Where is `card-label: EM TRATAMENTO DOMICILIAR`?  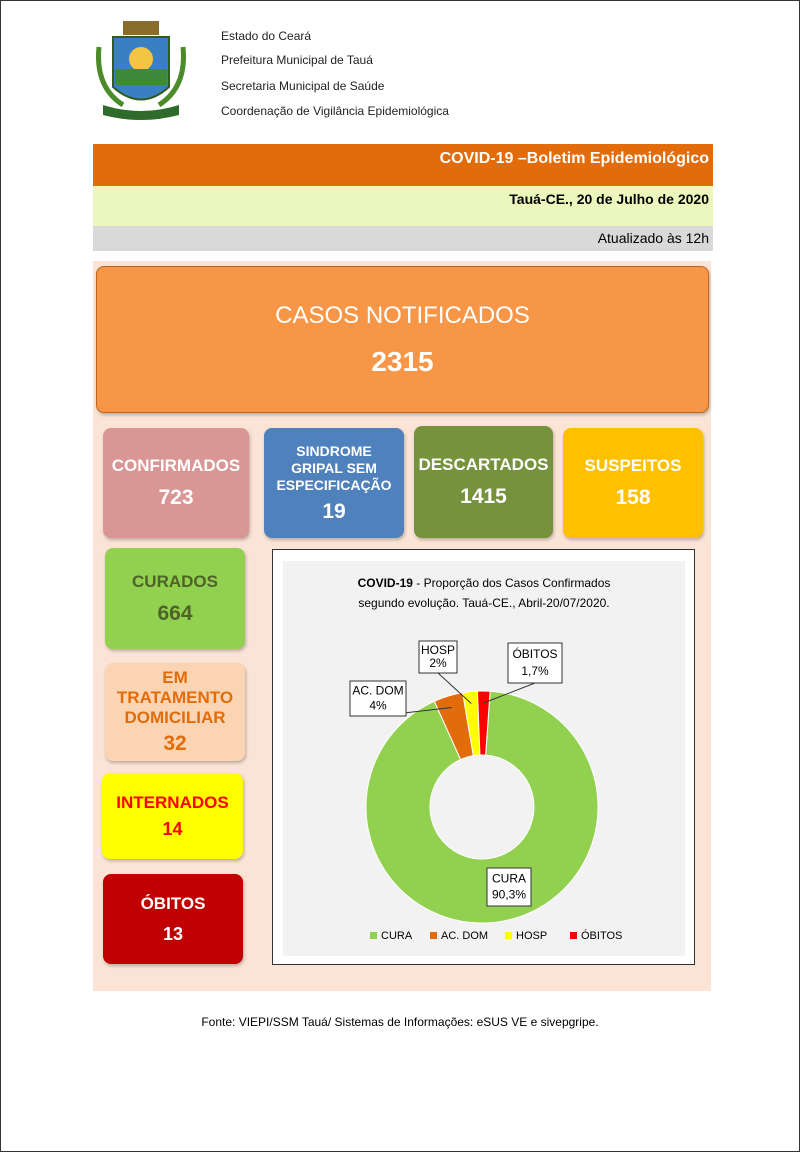 card-label: EM TRATAMENTO DOMICILIAR is located at coordinates (175, 697).